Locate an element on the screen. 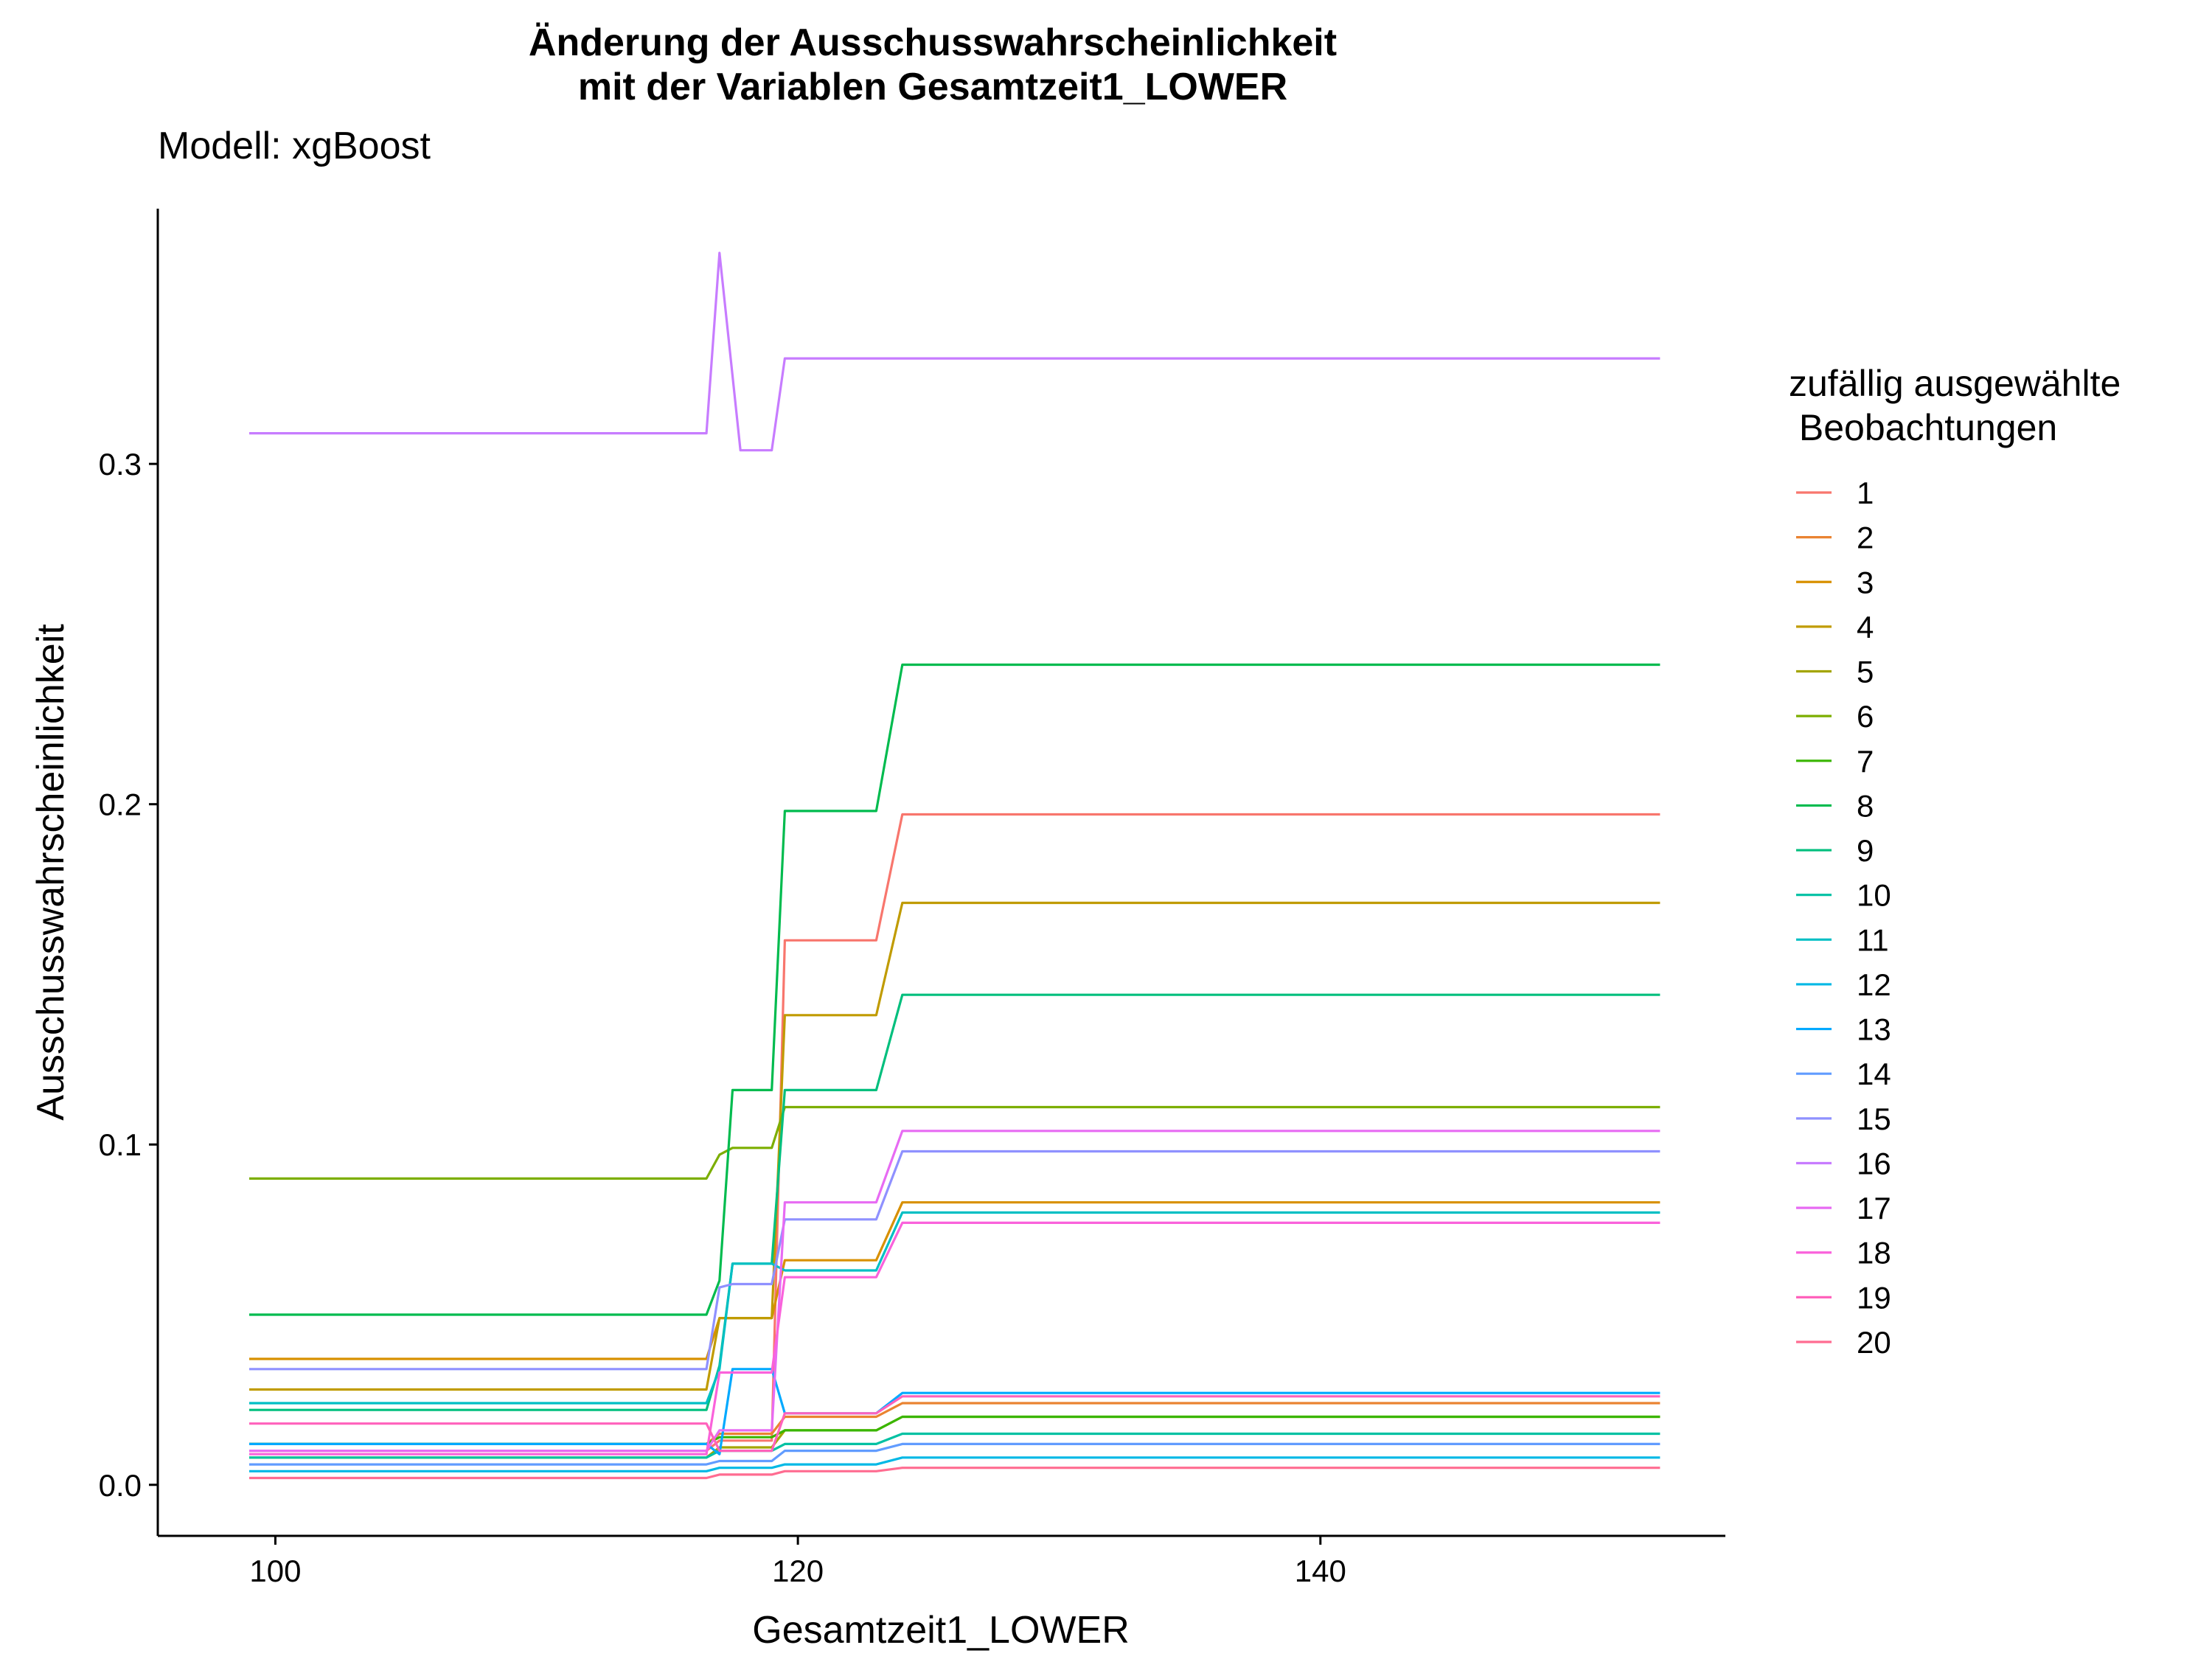 The image size is (2212, 1659). legend-label-20: 20 is located at coordinates (1874, 1342).